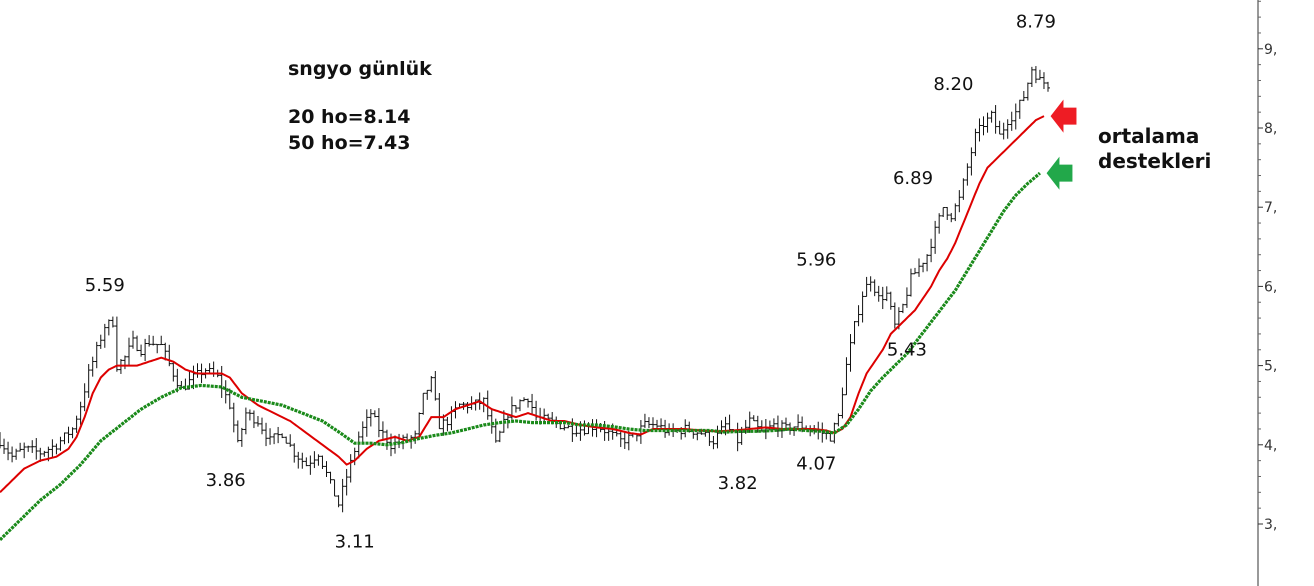 The height and width of the screenshot is (586, 1314). I want to click on price-annotation: 8.20, so click(953, 84).